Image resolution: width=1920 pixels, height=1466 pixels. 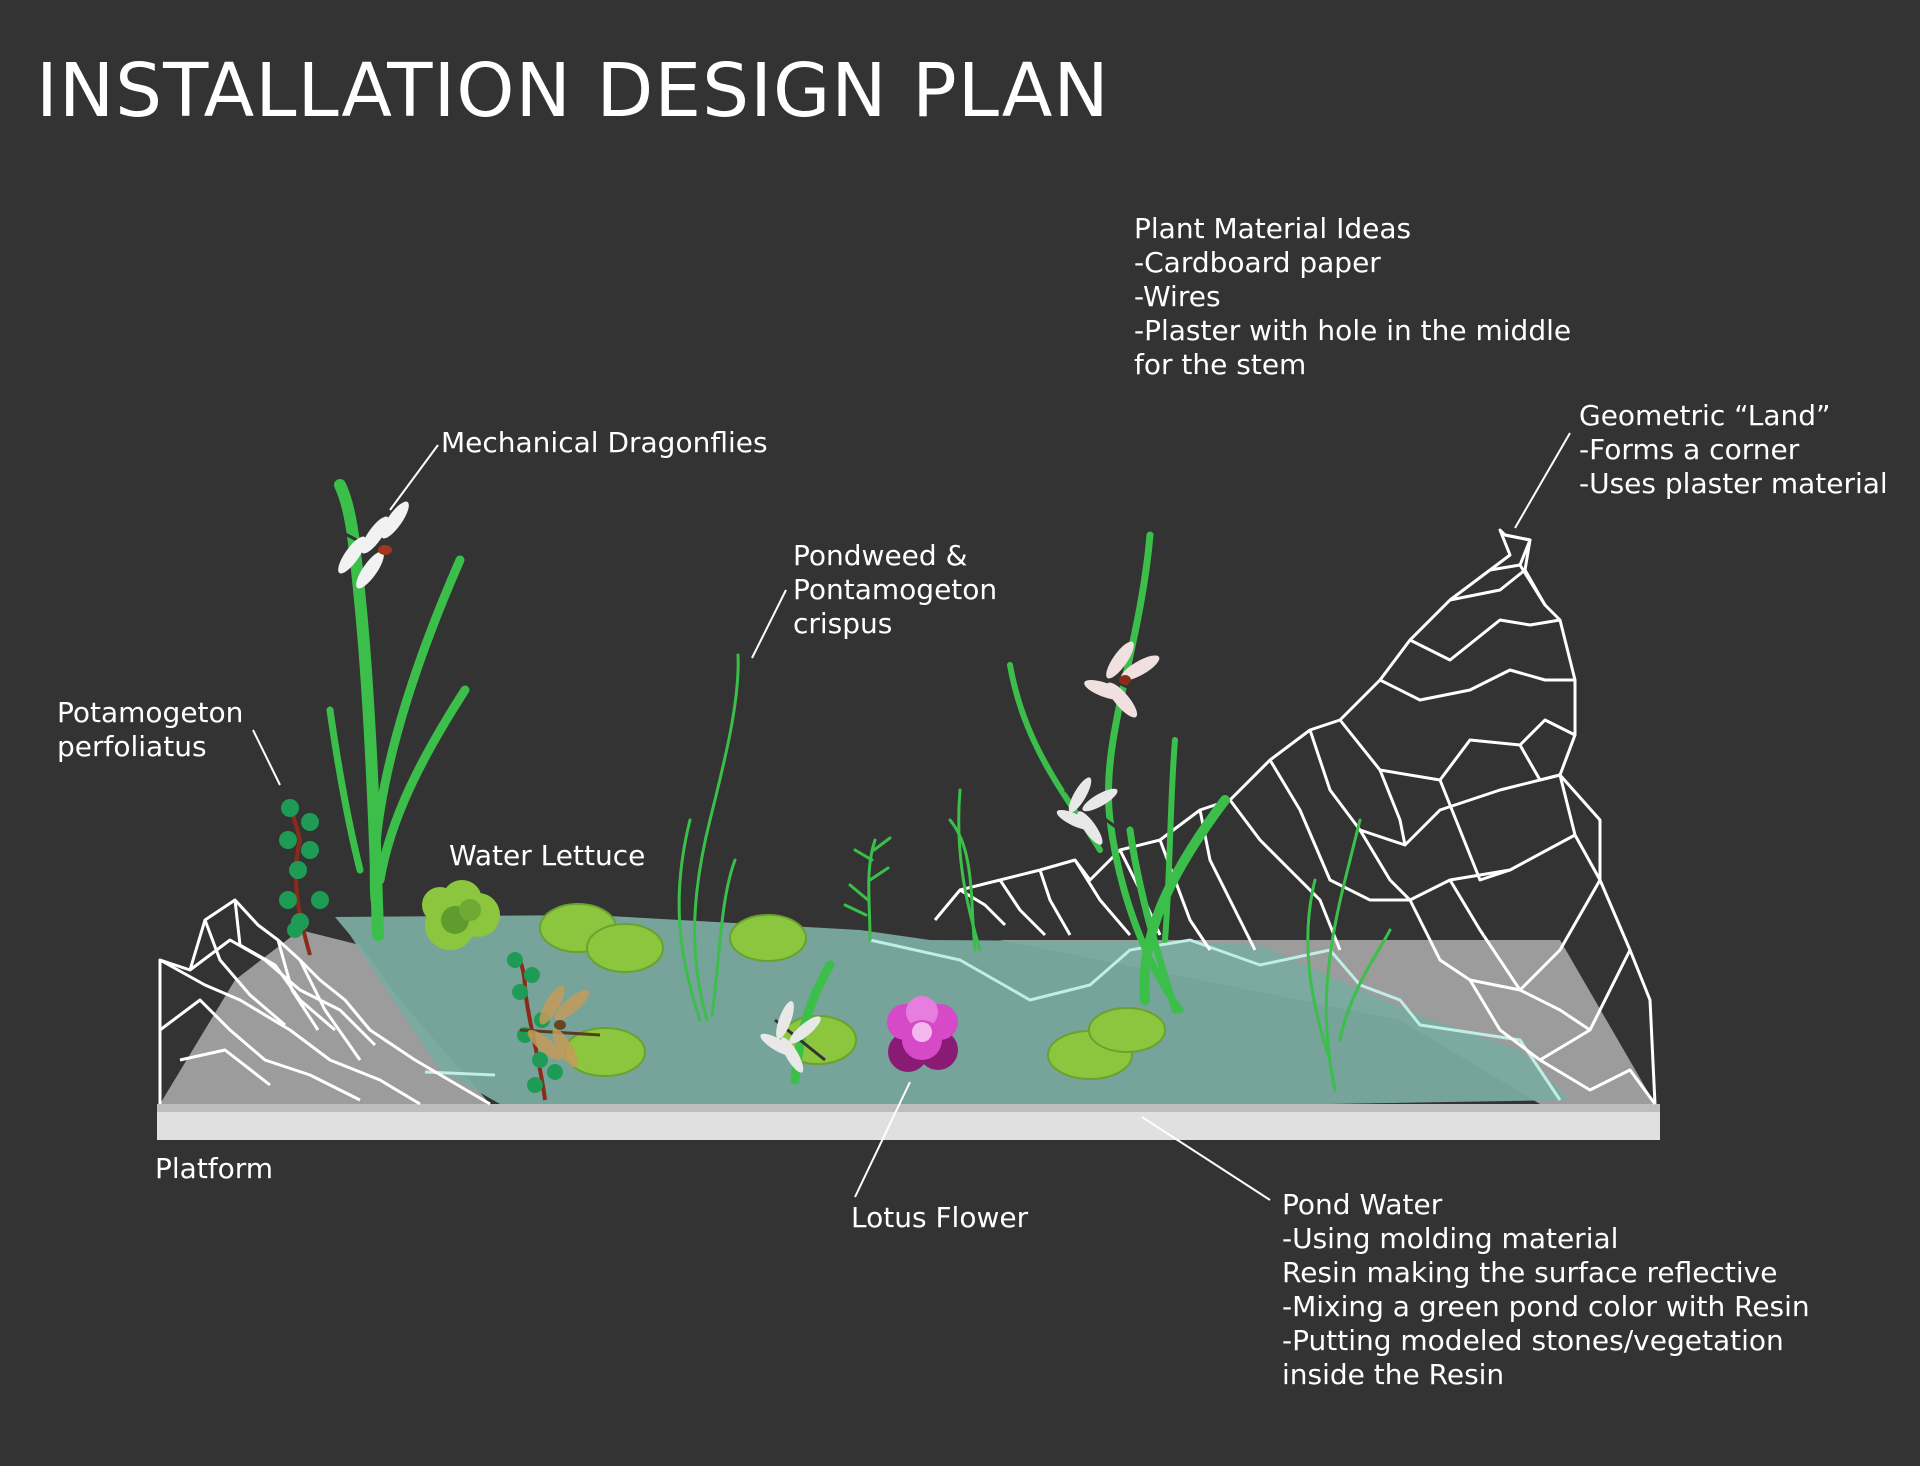 What do you see at coordinates (1349, 955) in the screenshot?
I see `pondweed-right` at bounding box center [1349, 955].